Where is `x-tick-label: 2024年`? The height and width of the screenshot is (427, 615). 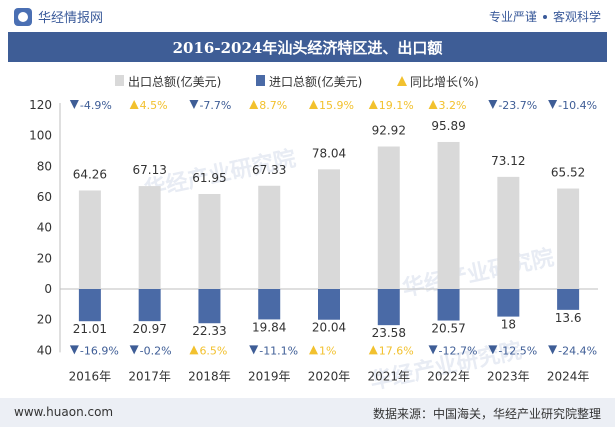 x-tick-label: 2024年 is located at coordinates (568, 376).